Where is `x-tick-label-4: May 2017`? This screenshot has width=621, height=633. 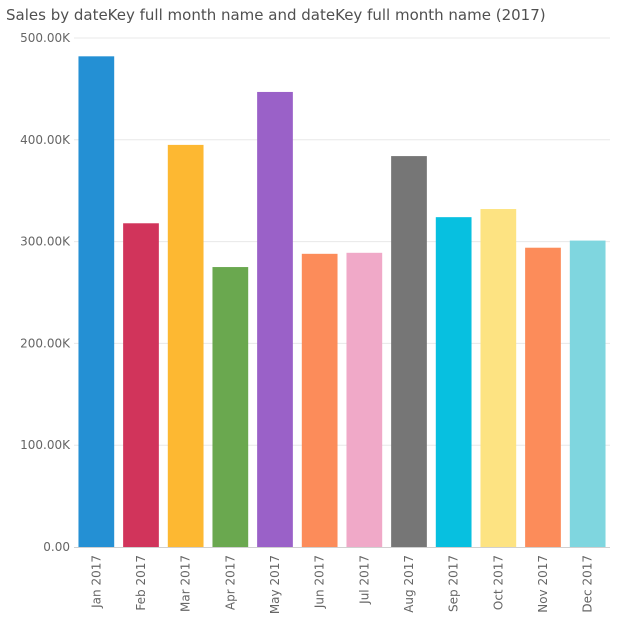
x-tick-label-4: May 2017 is located at coordinates (275, 584).